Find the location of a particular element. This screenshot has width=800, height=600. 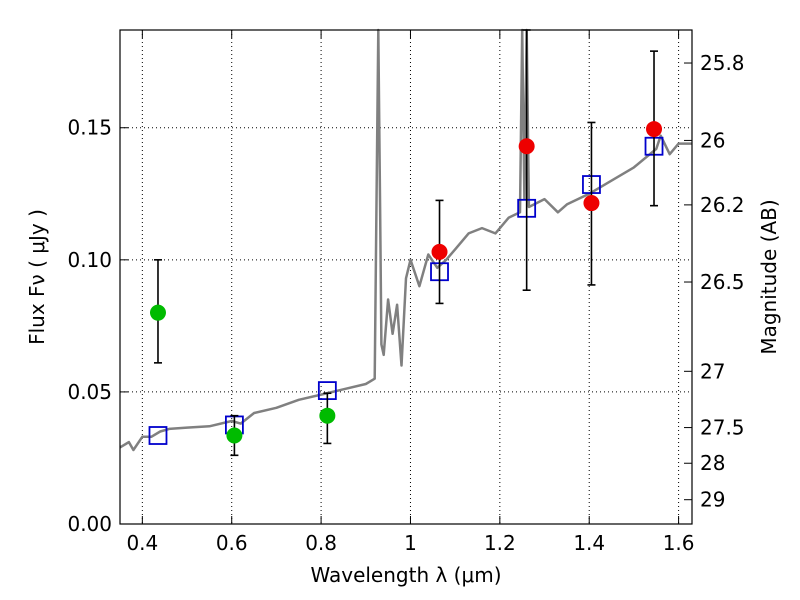

y2-tick-label: 26.5 is located at coordinates (722, 282).